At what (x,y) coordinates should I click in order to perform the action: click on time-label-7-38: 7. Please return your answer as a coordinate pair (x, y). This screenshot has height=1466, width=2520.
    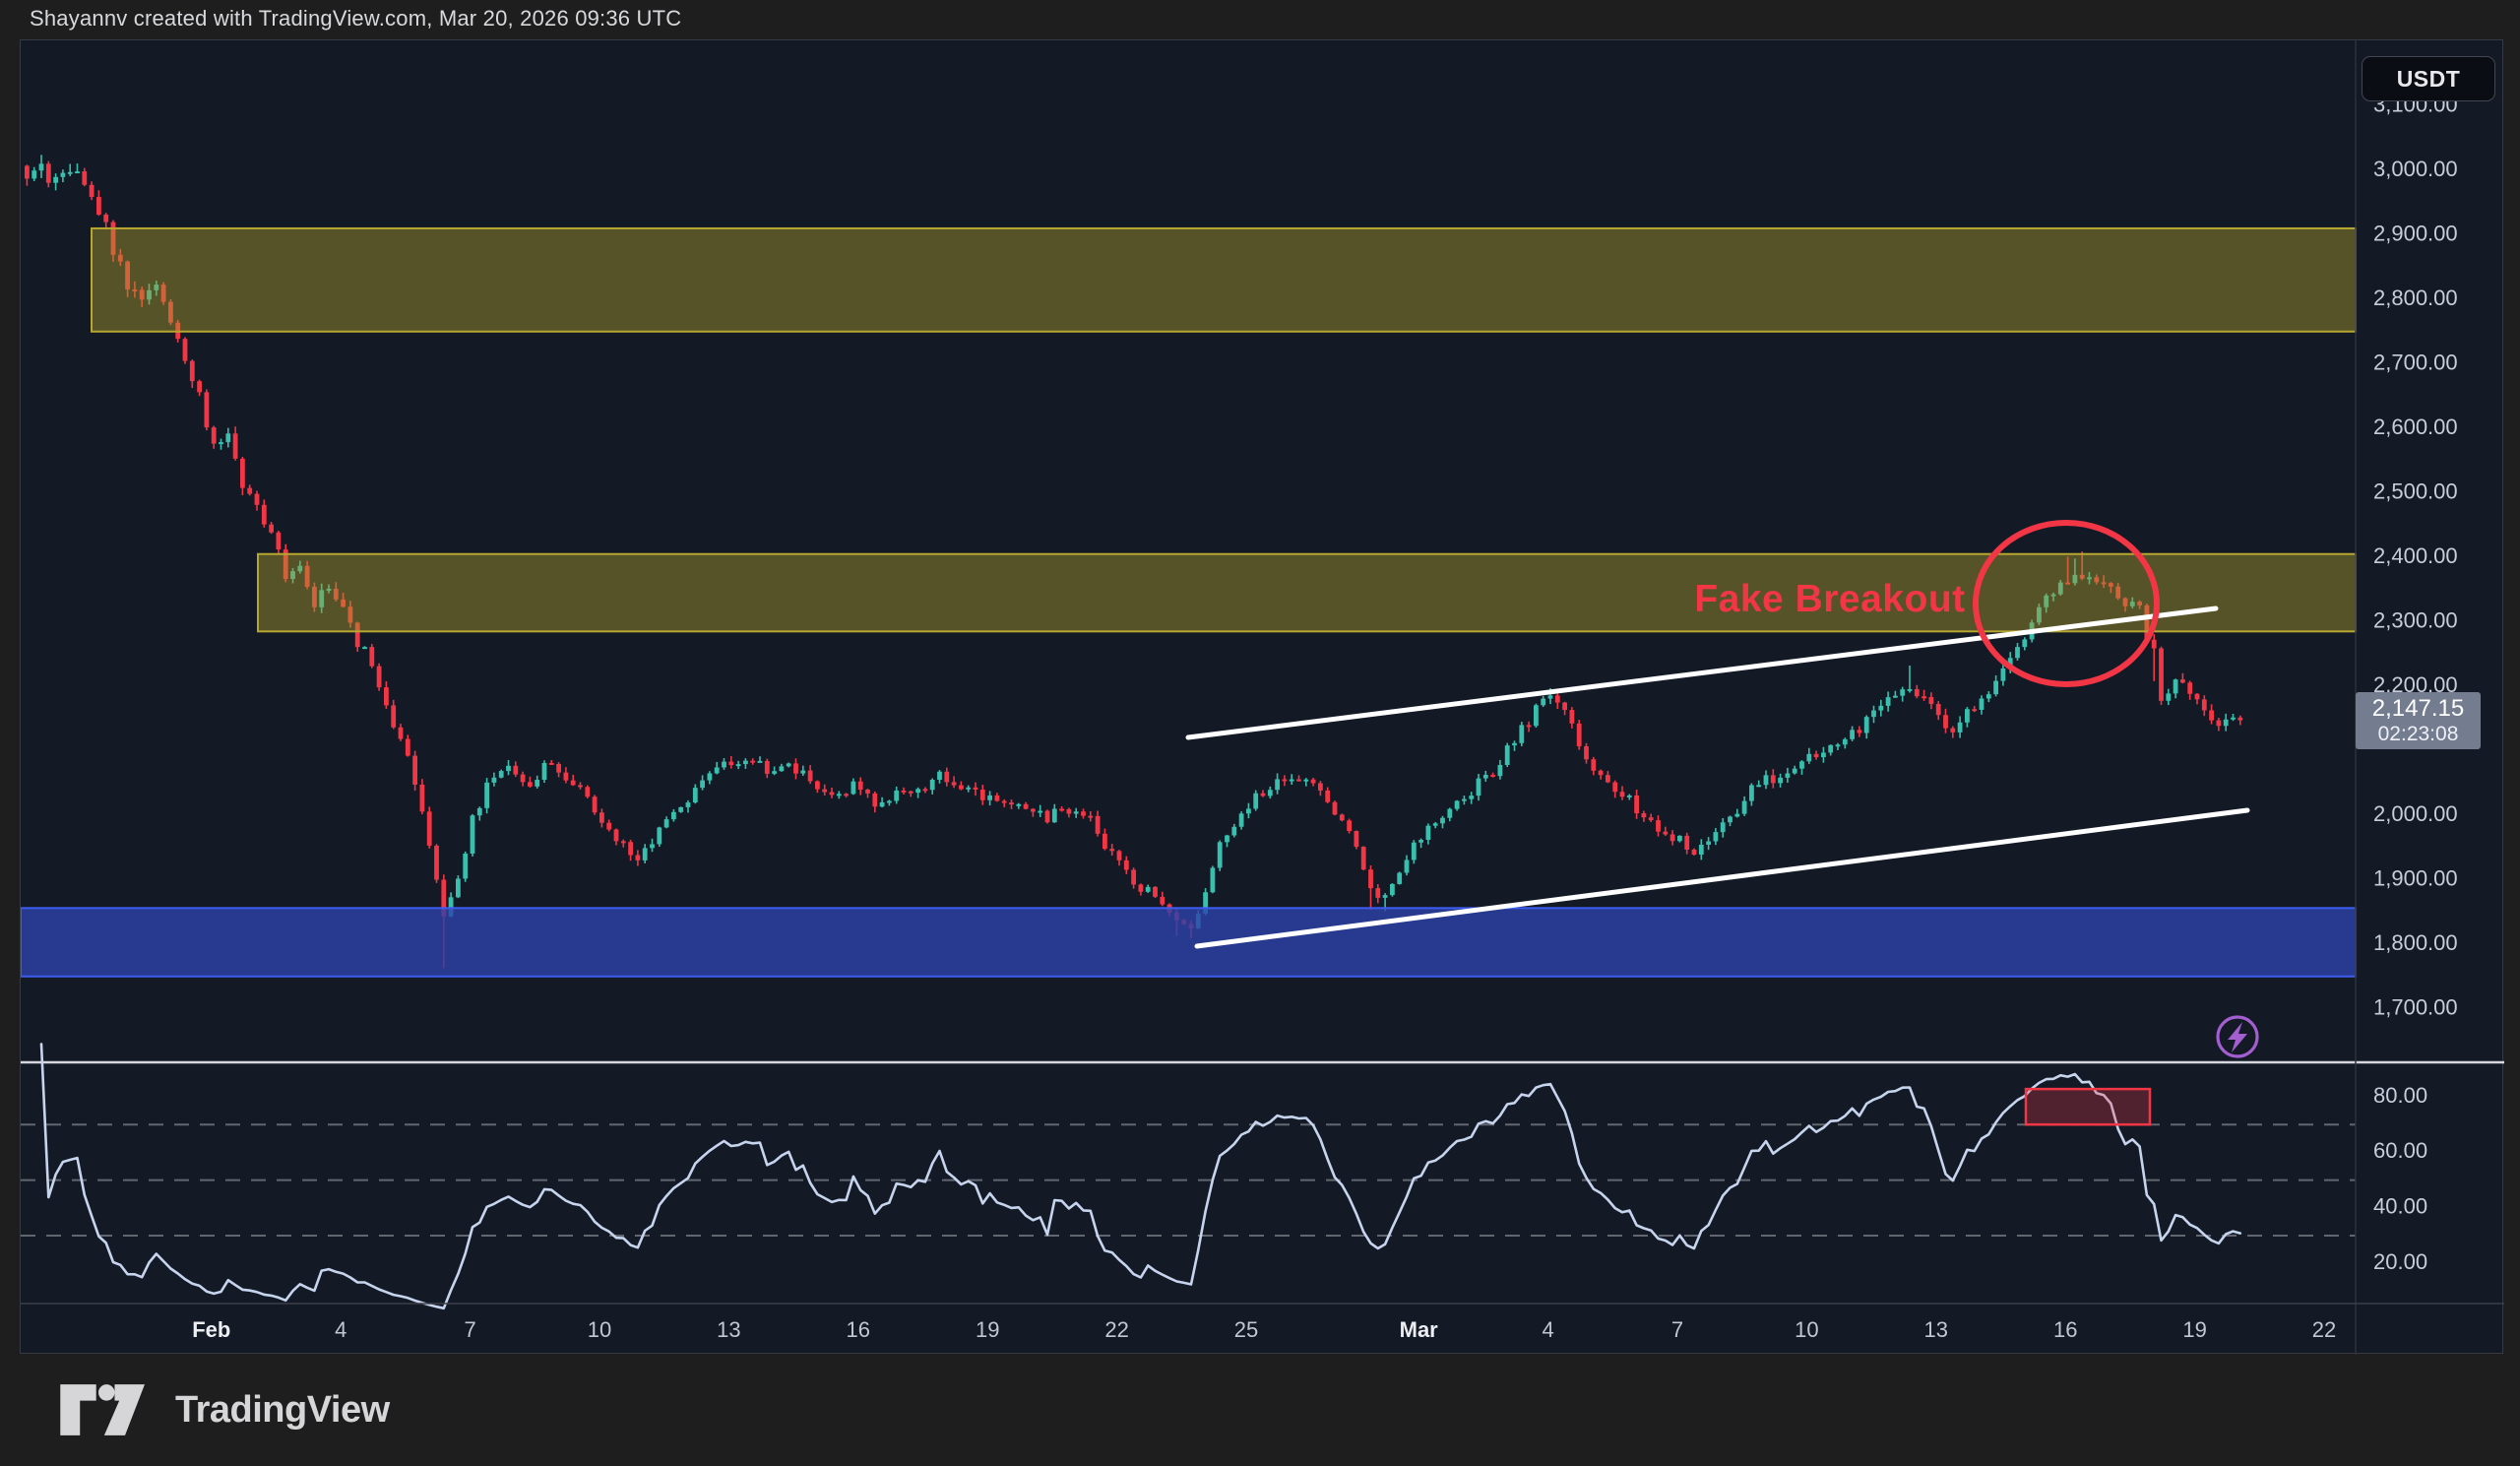
    Looking at the image, I should click on (1677, 1330).